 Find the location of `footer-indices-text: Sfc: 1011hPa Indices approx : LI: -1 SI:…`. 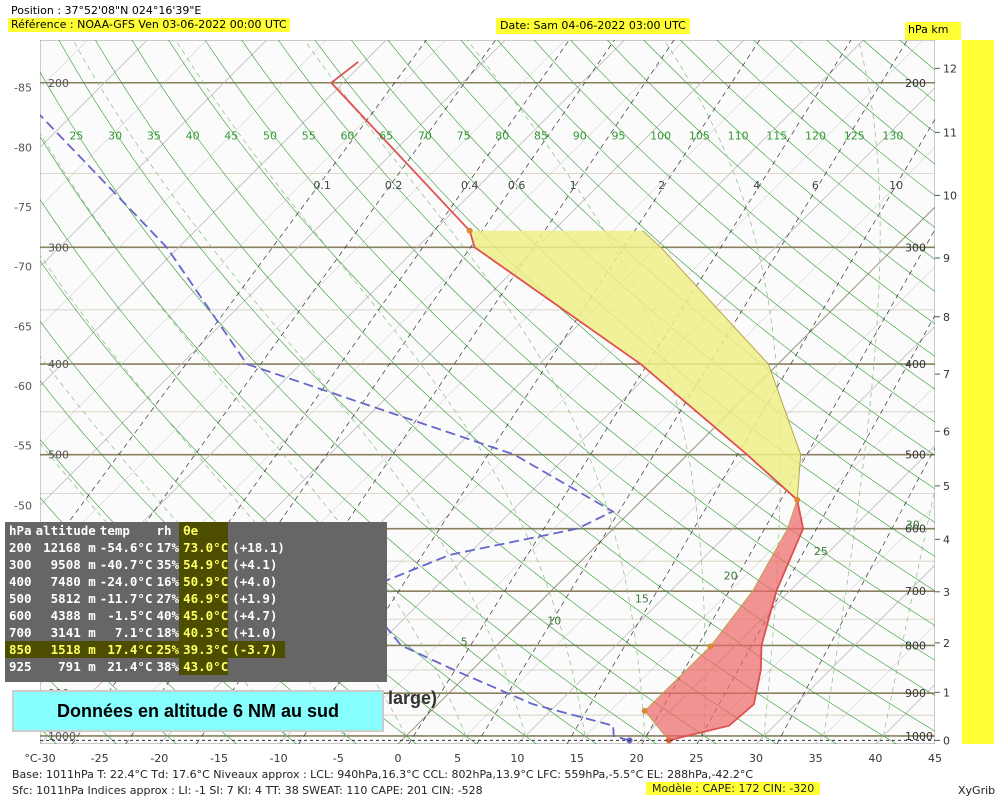

footer-indices-text: Sfc: 1011hPa Indices approx : LI: -1 SI:… is located at coordinates (247, 790).